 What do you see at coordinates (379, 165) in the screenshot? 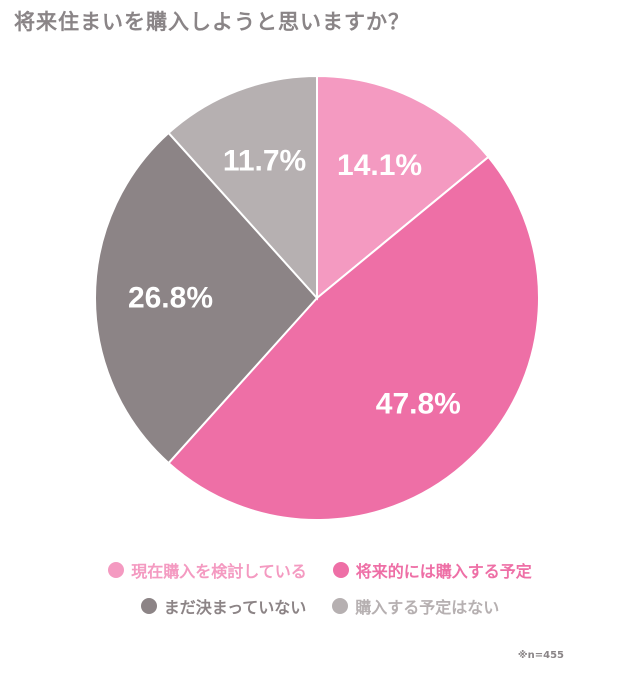
I see `data-label-considering: 14.1%` at bounding box center [379, 165].